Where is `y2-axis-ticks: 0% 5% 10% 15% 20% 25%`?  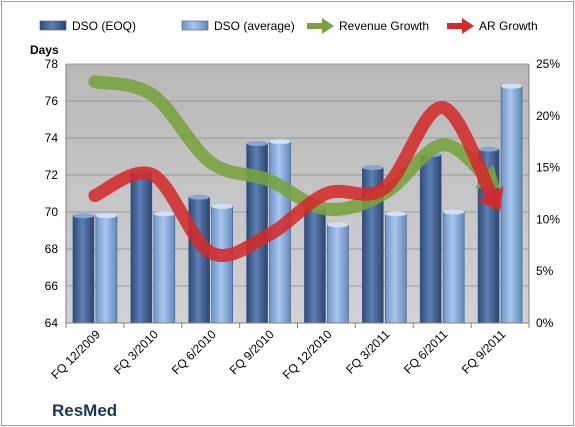
y2-axis-ticks: 0% 5% 10% 15% 20% 25% is located at coordinates (548, 193).